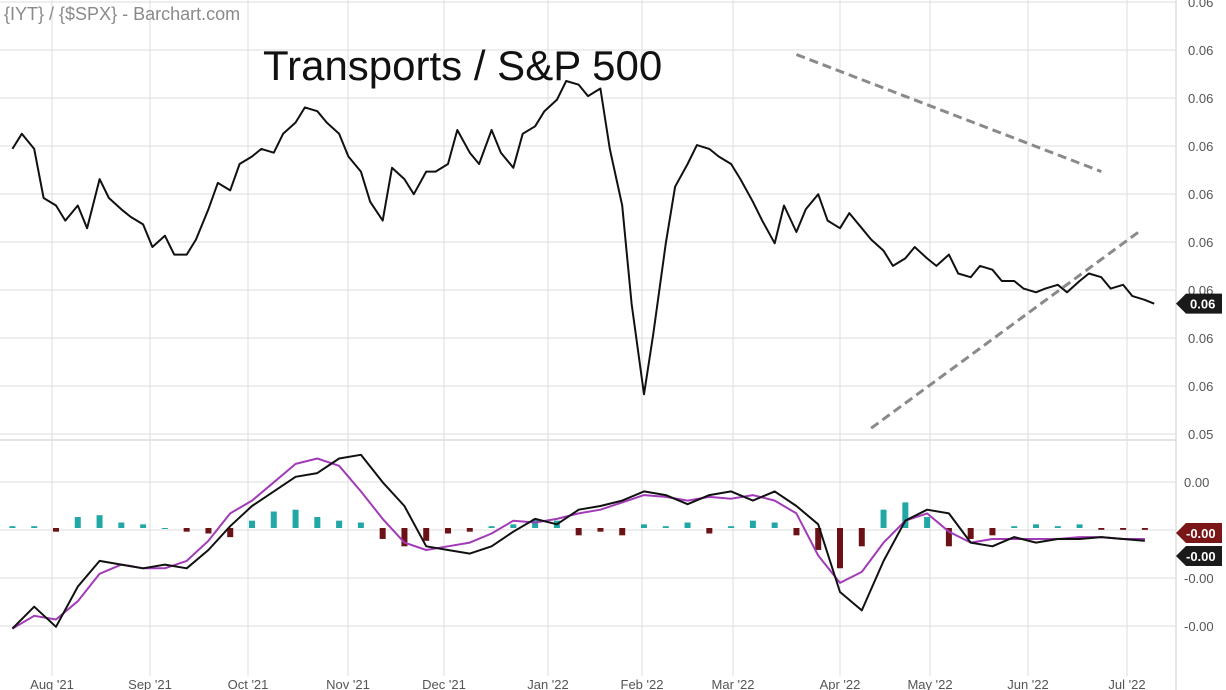 The width and height of the screenshot is (1226, 690). What do you see at coordinates (1200, 434) in the screenshot?
I see `price-tick-label: 0.05` at bounding box center [1200, 434].